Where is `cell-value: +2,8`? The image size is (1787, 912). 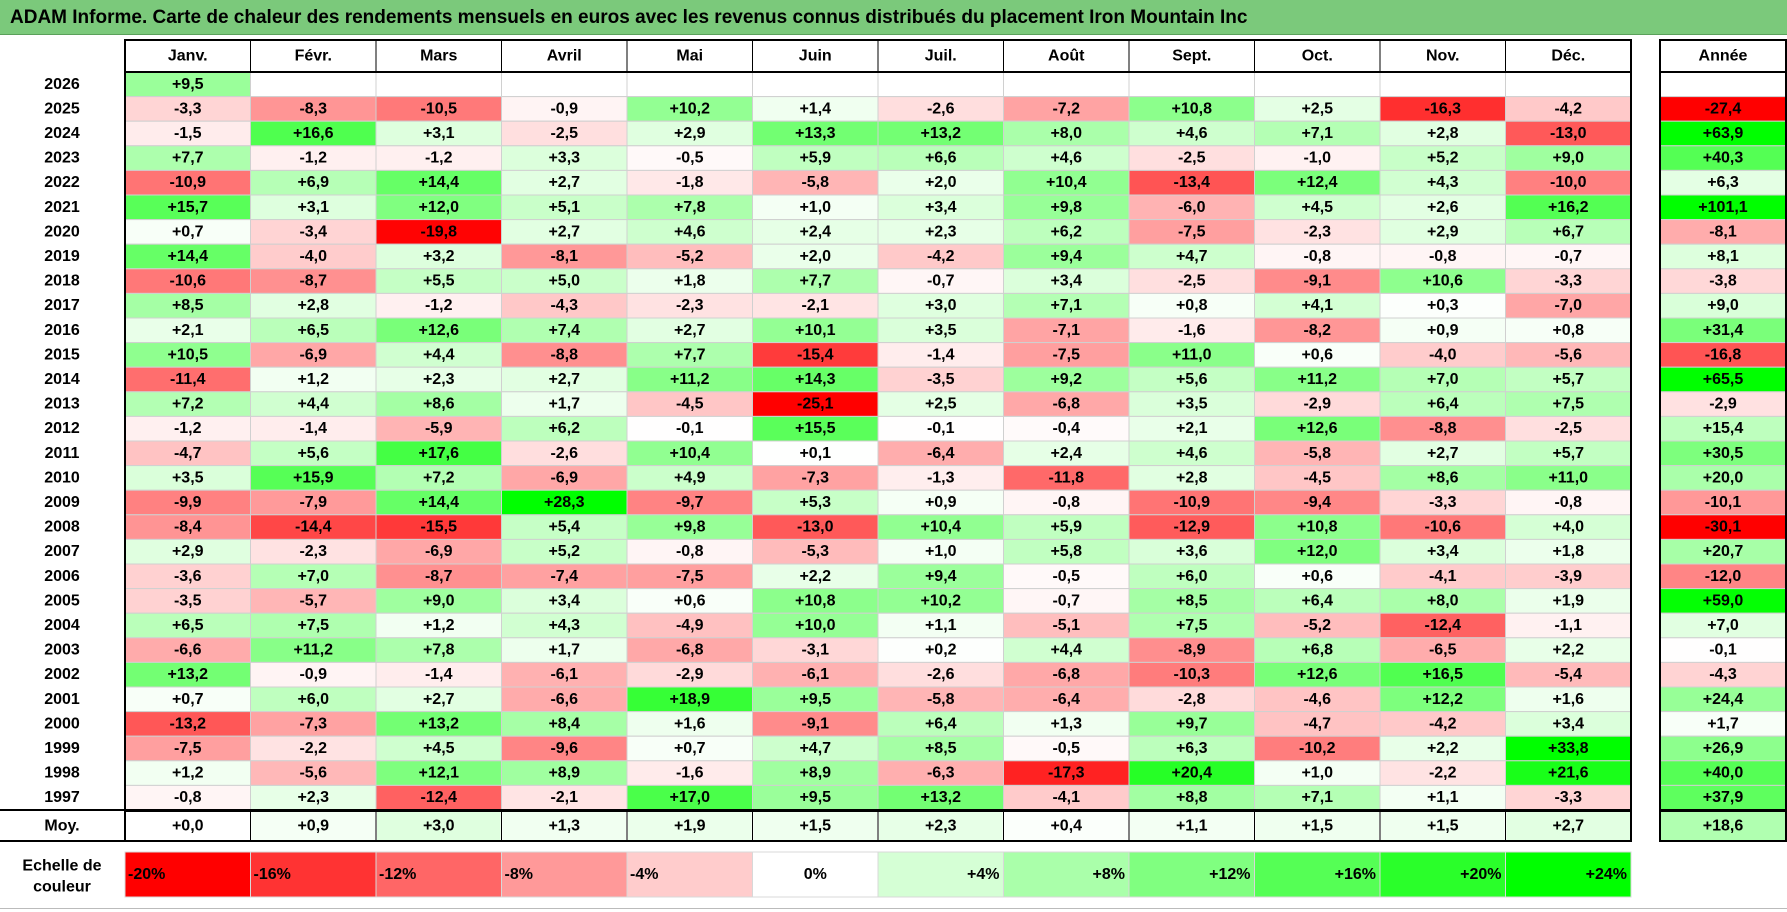 cell-value: +2,8 is located at coordinates (313, 305).